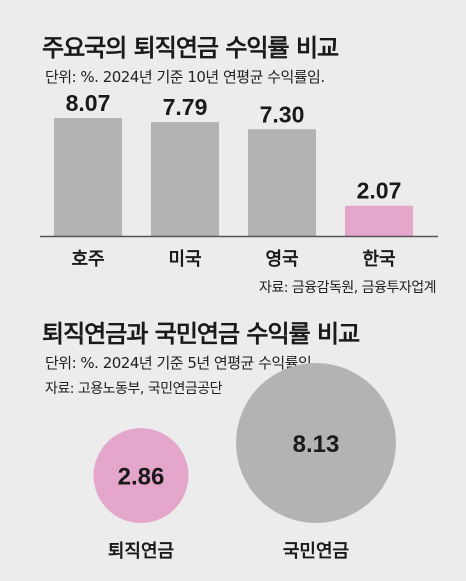 The image size is (466, 581). I want to click on chart1-source: 자료: 금융감독원, 금융투자업계, so click(347, 288).